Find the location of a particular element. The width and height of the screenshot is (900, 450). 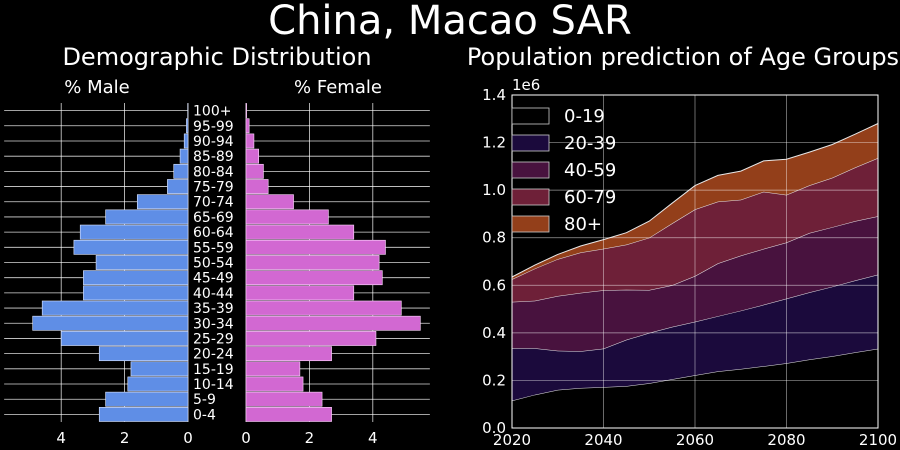

area-y-tick-label: 0.6 is located at coordinates (494, 285).